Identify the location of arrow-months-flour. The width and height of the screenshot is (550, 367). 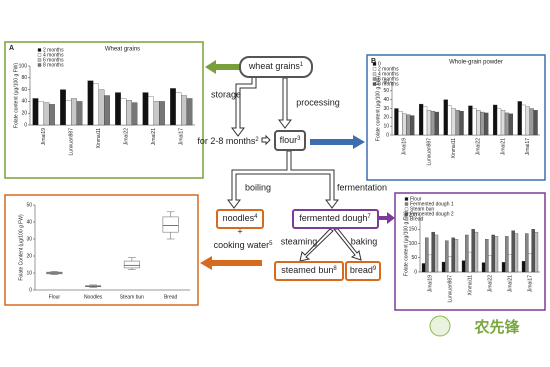
(266, 140).